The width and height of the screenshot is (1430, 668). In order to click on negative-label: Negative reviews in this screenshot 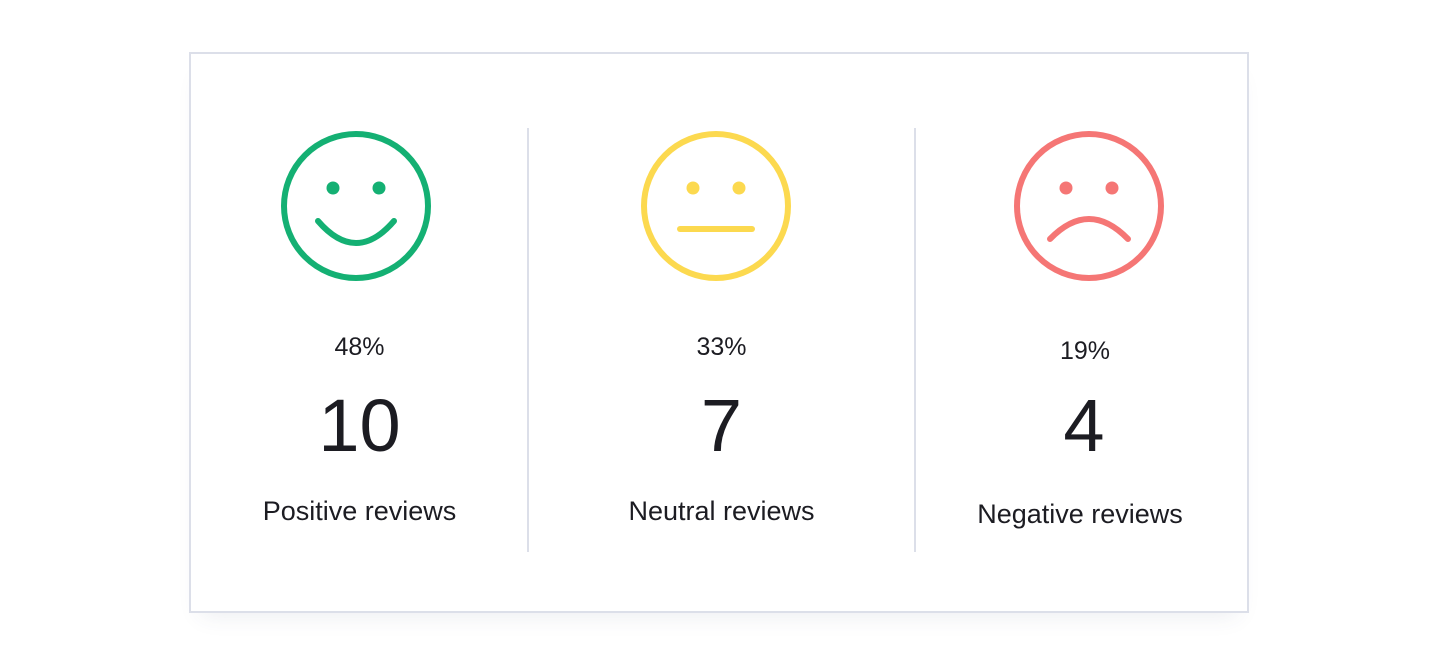, I will do `click(1080, 514)`.